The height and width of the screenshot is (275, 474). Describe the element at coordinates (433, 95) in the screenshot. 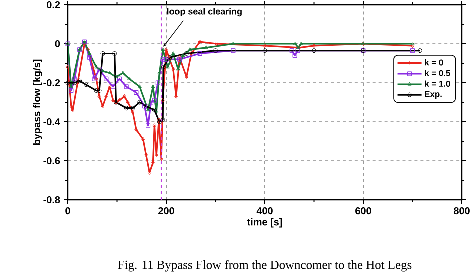

I see `legend-label: Exp.` at that location.